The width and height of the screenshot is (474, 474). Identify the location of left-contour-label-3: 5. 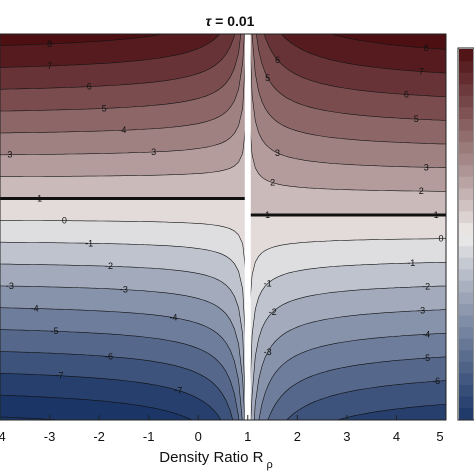
(104, 108).